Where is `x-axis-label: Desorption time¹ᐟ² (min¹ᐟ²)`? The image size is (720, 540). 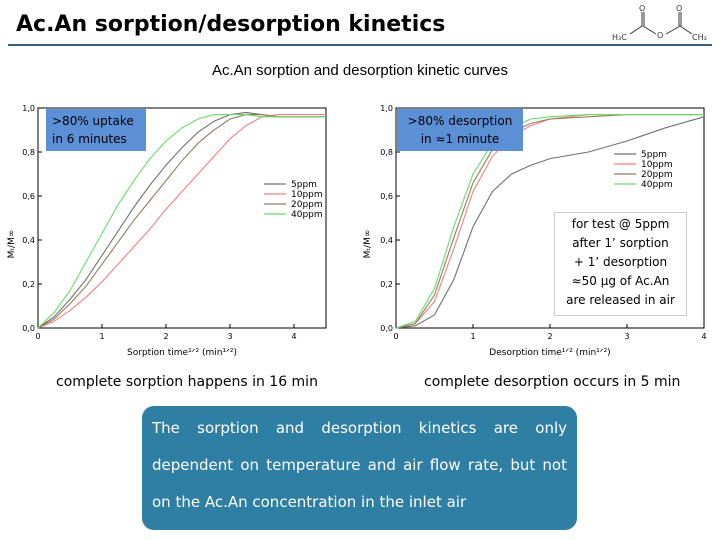
x-axis-label: Desorption time¹ᐟ² (min¹ᐟ²) is located at coordinates (549, 353).